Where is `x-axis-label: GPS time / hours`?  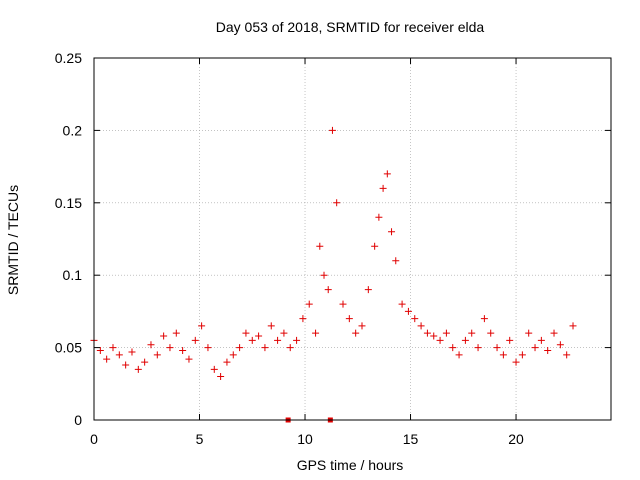
x-axis-label: GPS time / hours is located at coordinates (350, 465).